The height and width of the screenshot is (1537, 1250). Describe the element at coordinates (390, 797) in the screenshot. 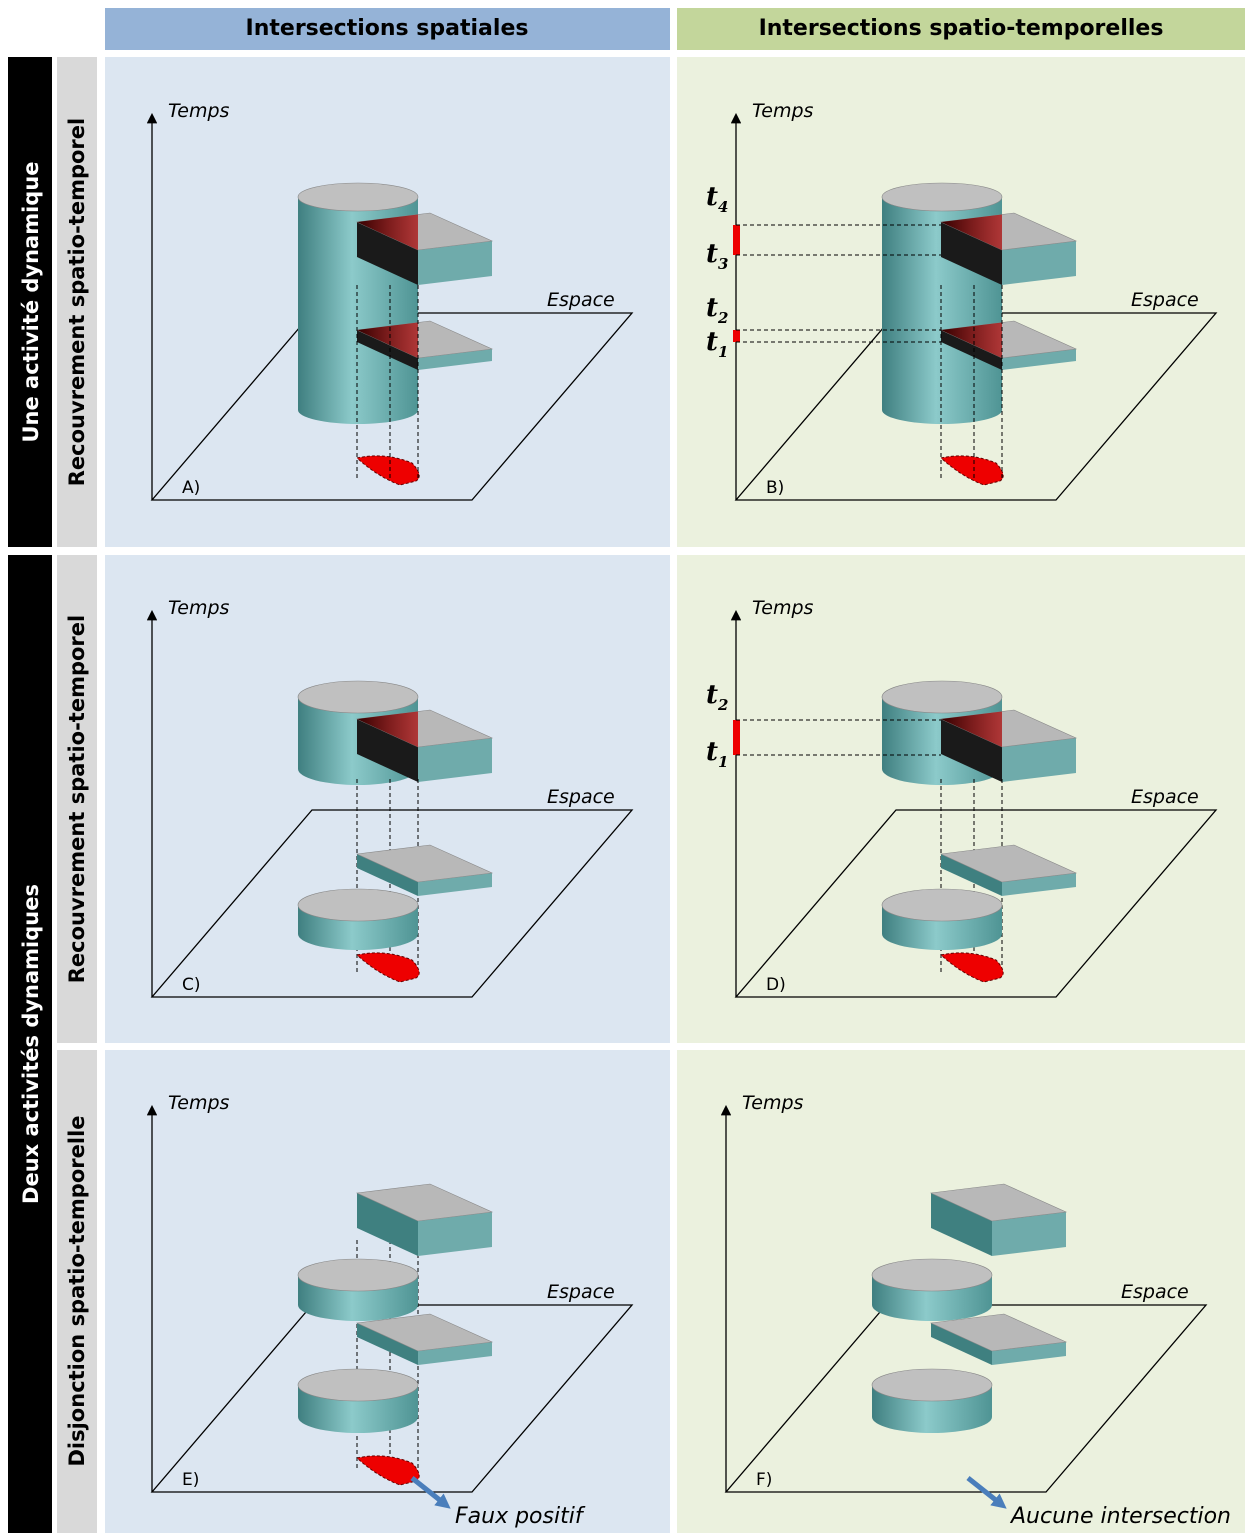

I see `panel: Temps Espace C)` at that location.